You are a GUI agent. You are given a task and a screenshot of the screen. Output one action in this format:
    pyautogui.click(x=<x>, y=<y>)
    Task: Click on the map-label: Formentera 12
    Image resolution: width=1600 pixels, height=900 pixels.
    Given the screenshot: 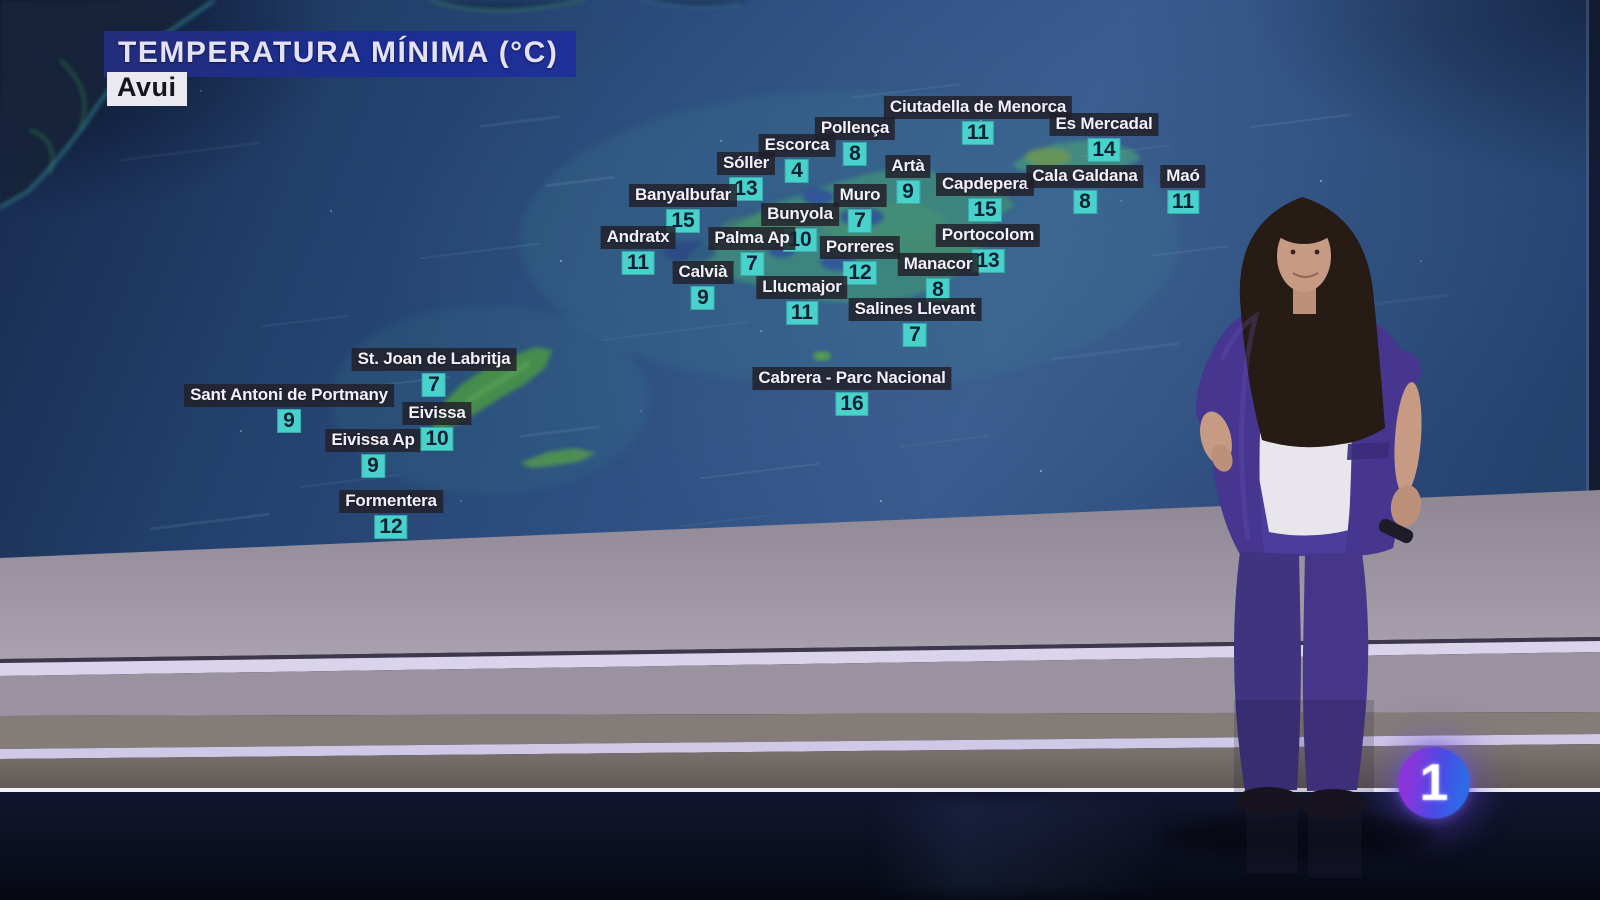 What is the action you would take?
    pyautogui.click(x=391, y=515)
    